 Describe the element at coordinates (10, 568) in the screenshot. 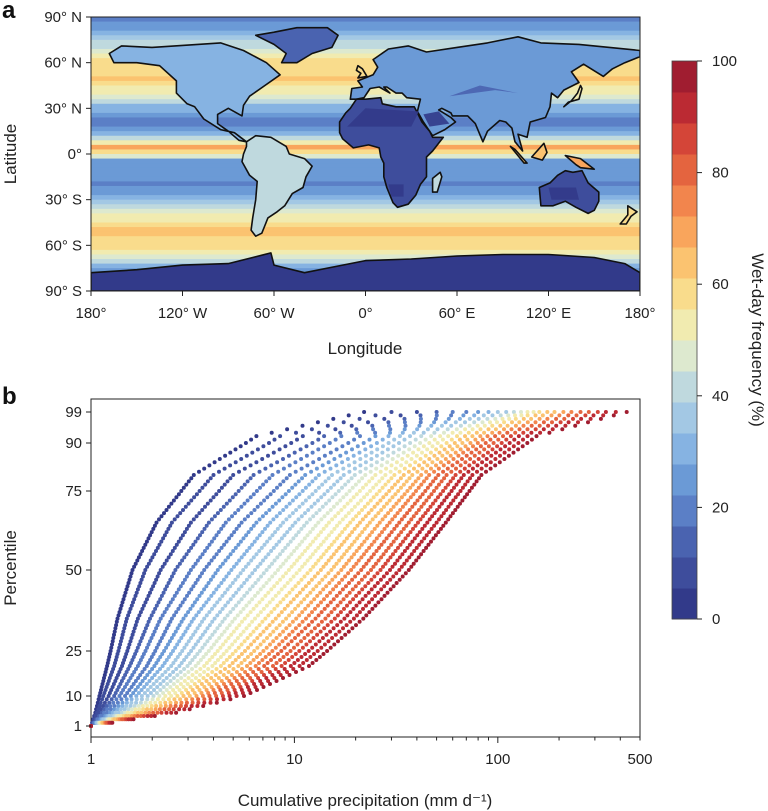

I see `scatter-y-axis-label: Percentile` at that location.